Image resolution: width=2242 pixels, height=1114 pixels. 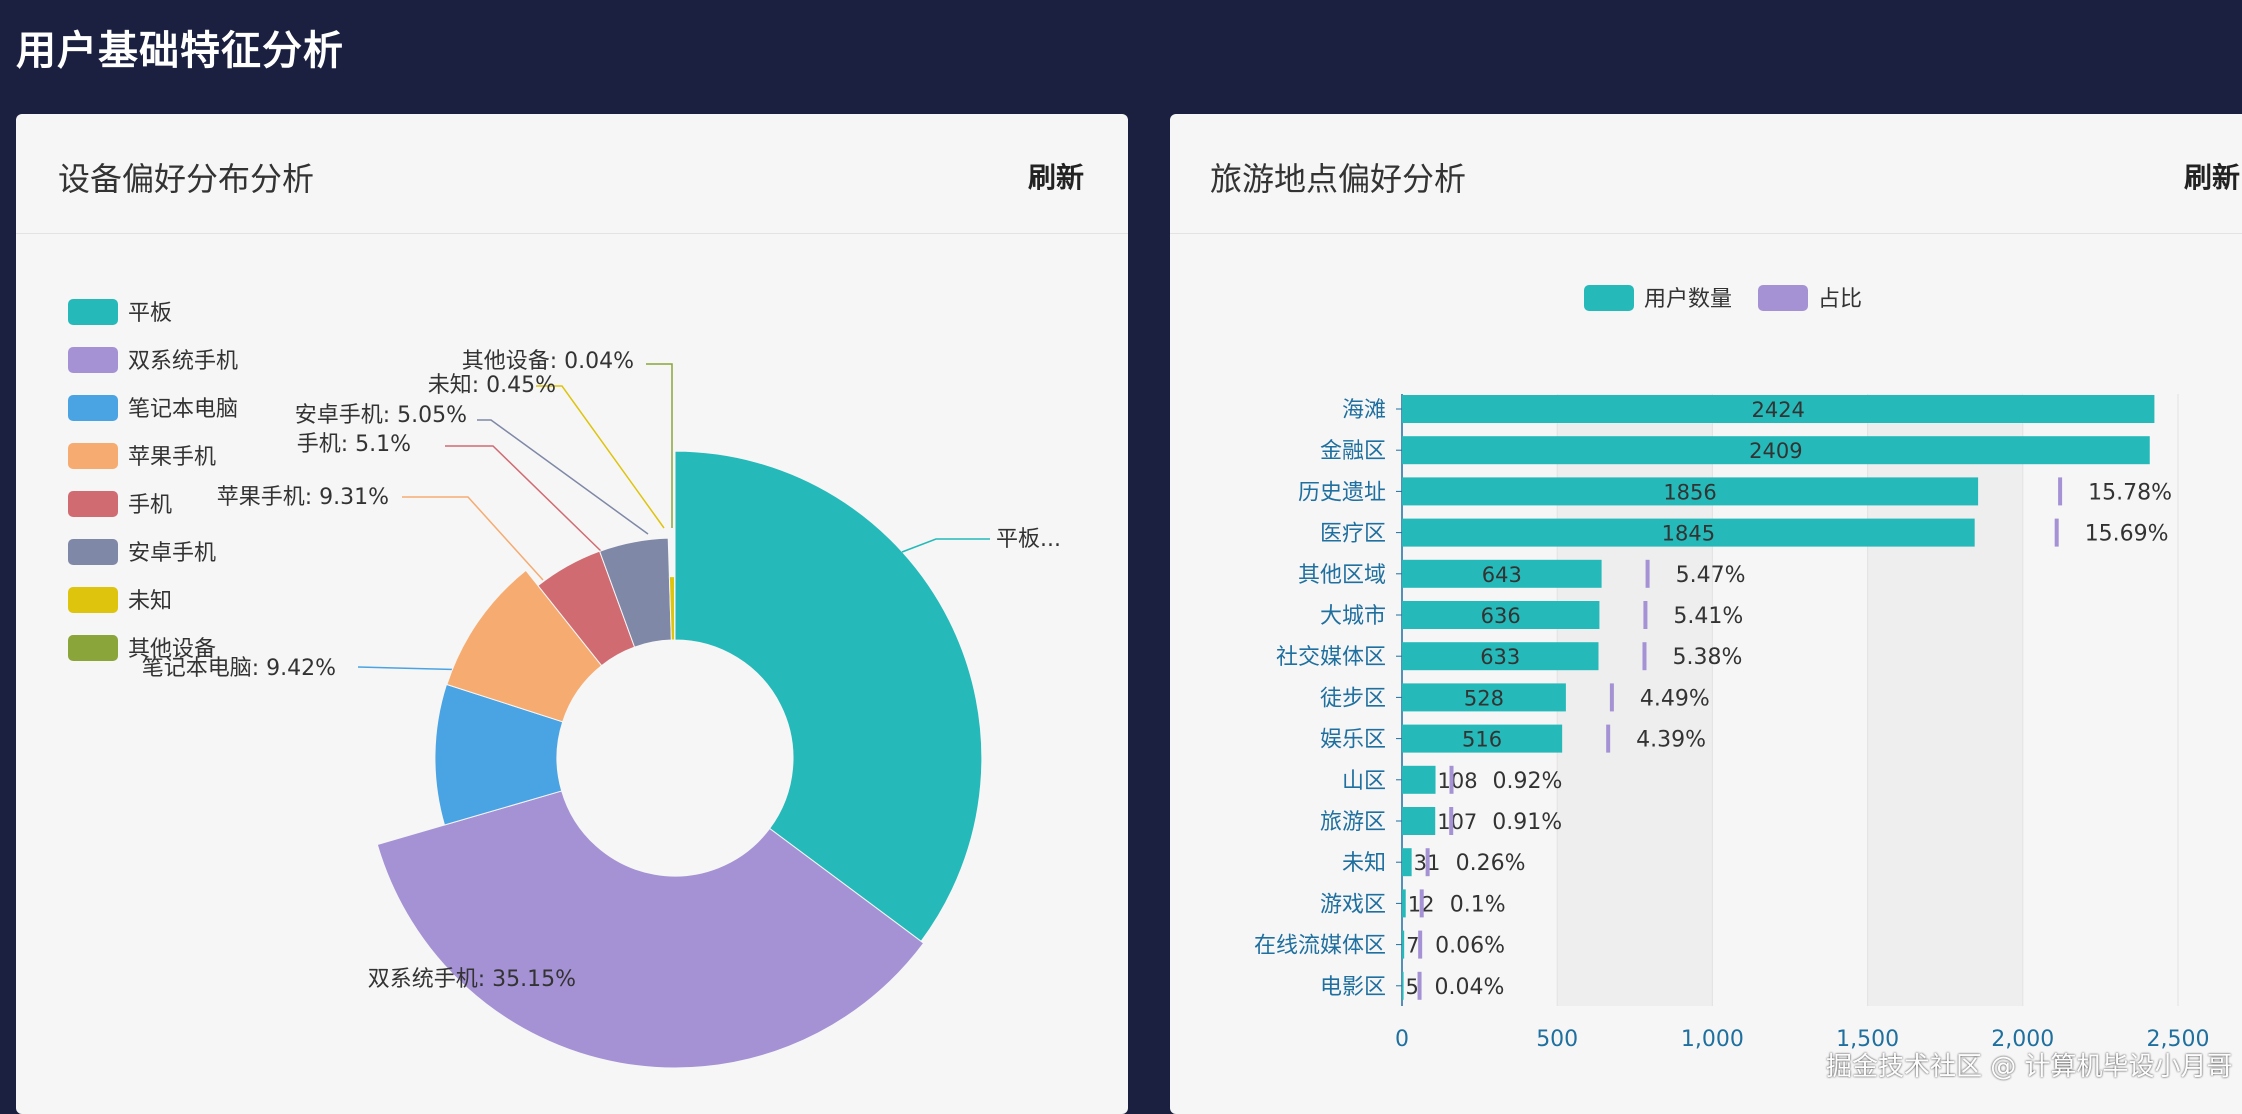 What do you see at coordinates (1484, 698) in the screenshot?
I see `count-label-7: 528` at bounding box center [1484, 698].